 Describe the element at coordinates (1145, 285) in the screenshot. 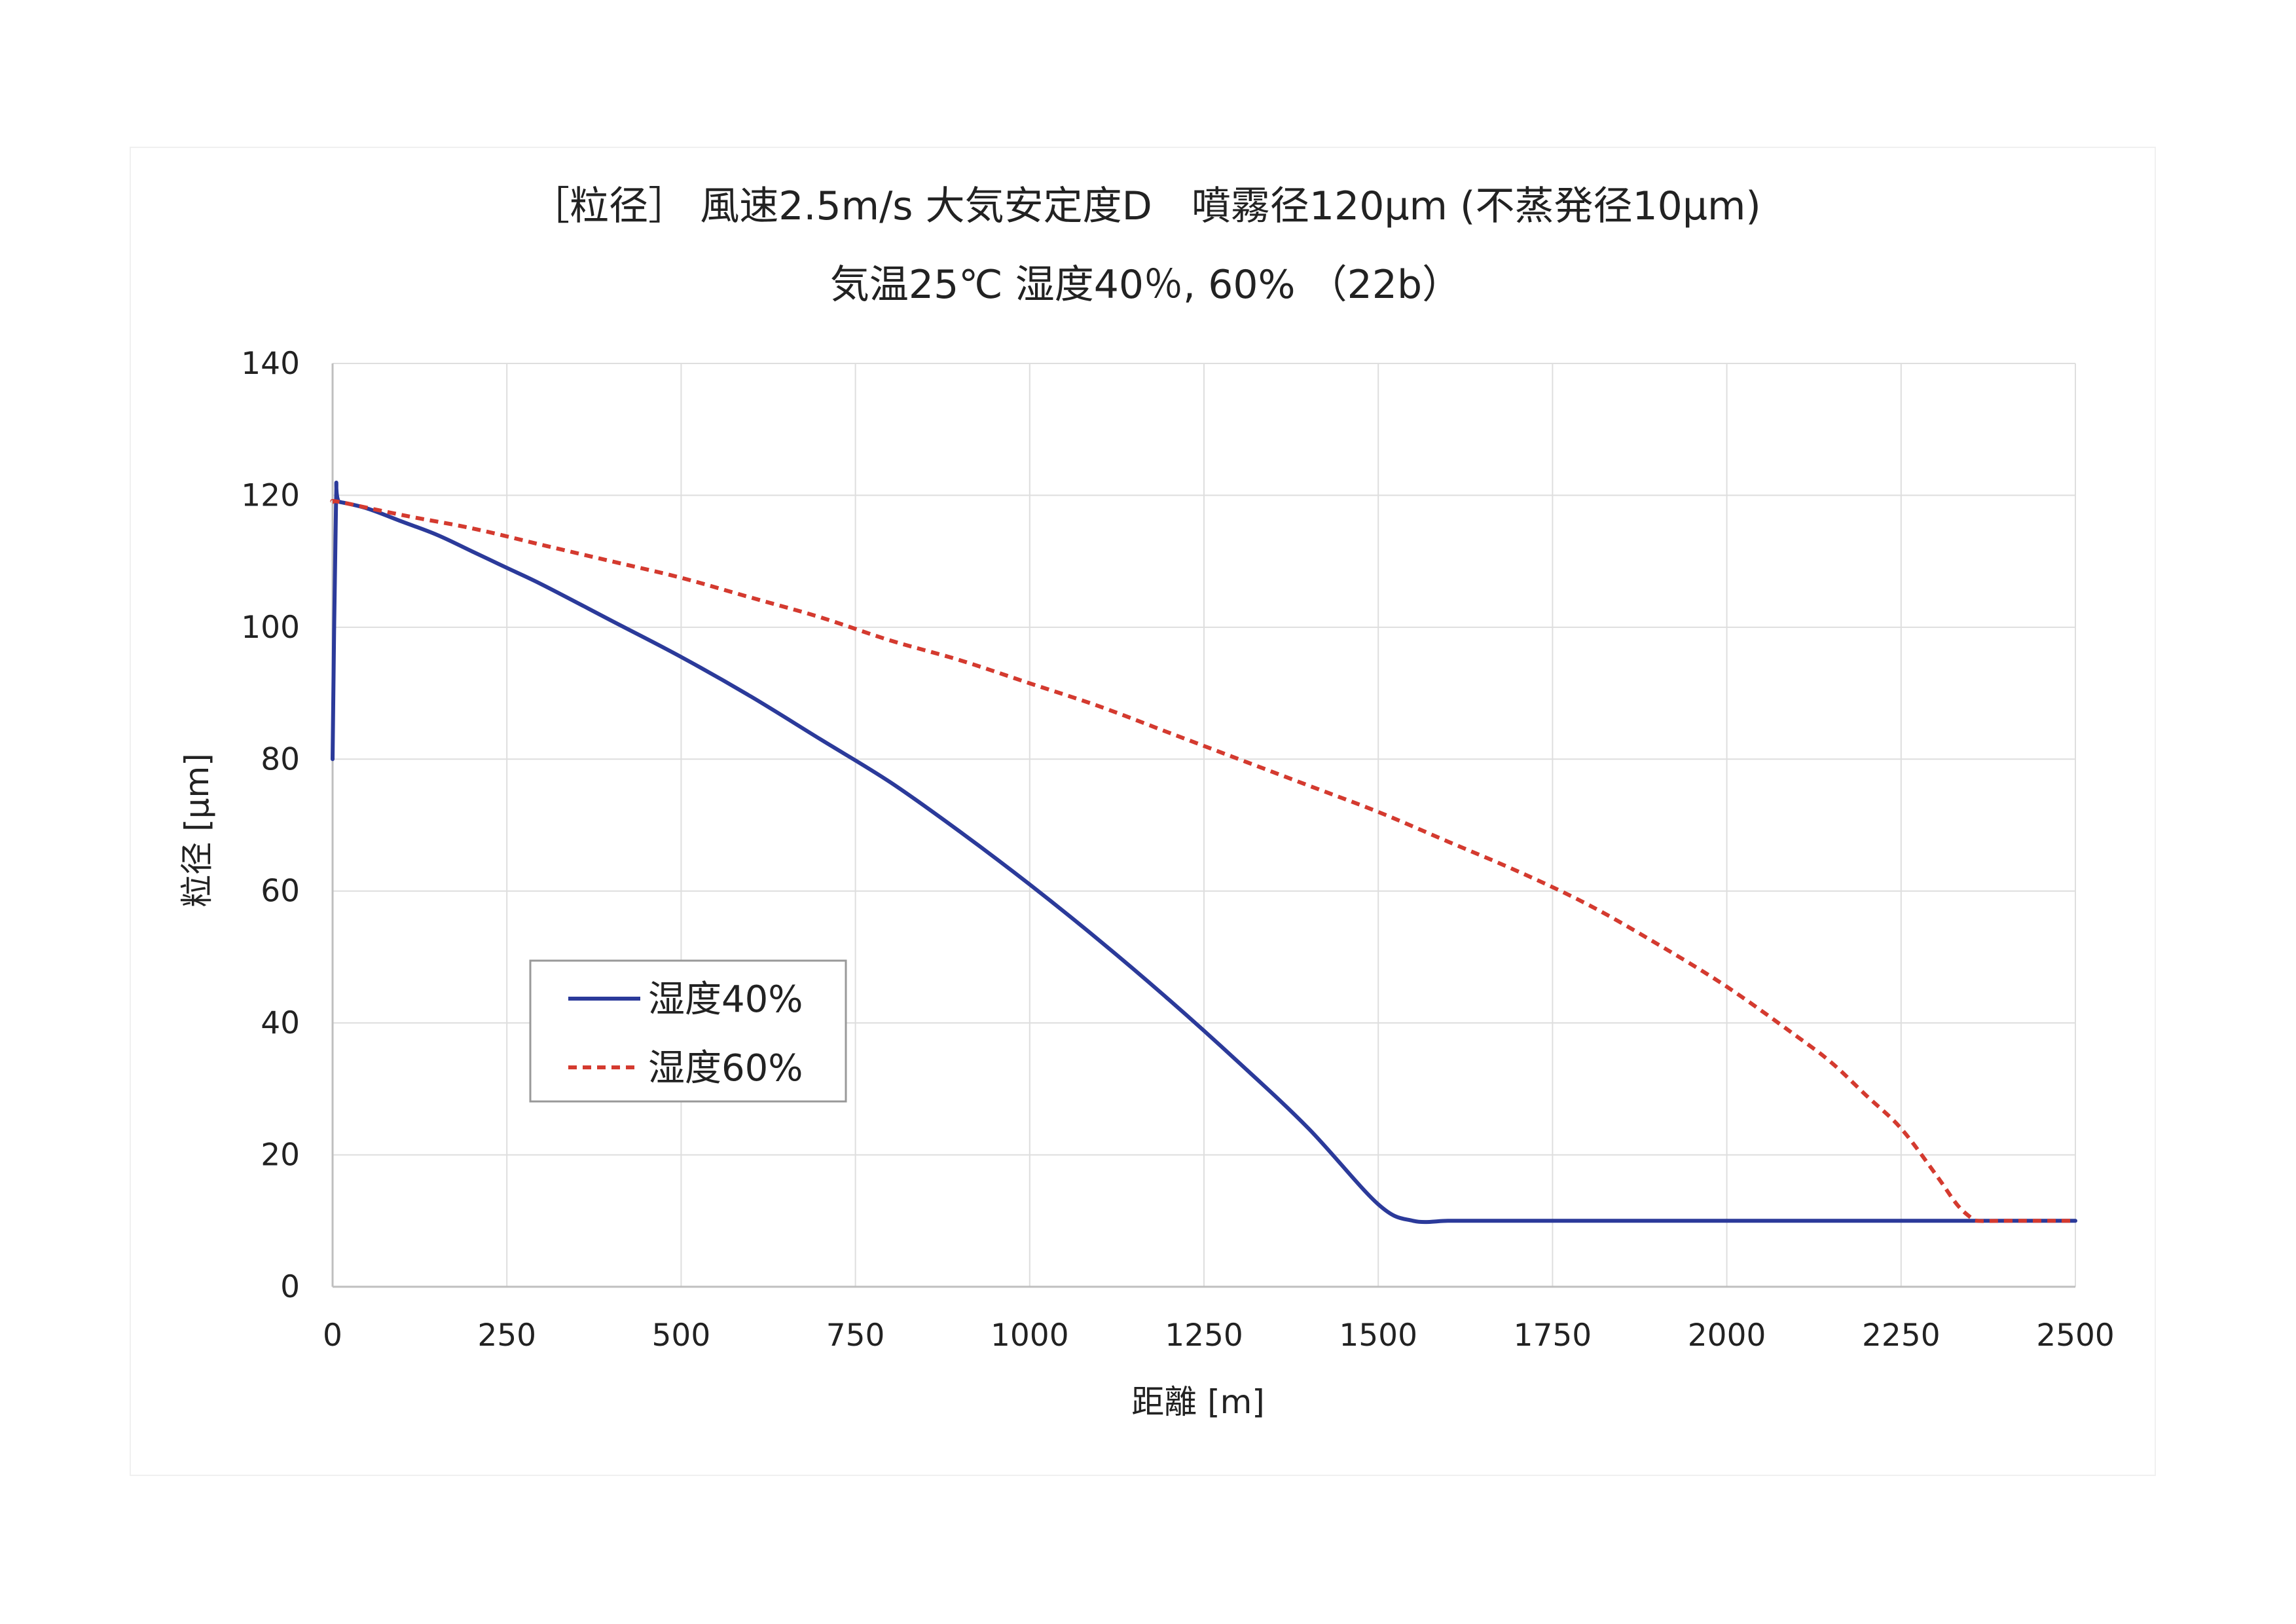

I see `chart-subtitle: 気温25℃ 湿度40％, 60% （22b）` at that location.